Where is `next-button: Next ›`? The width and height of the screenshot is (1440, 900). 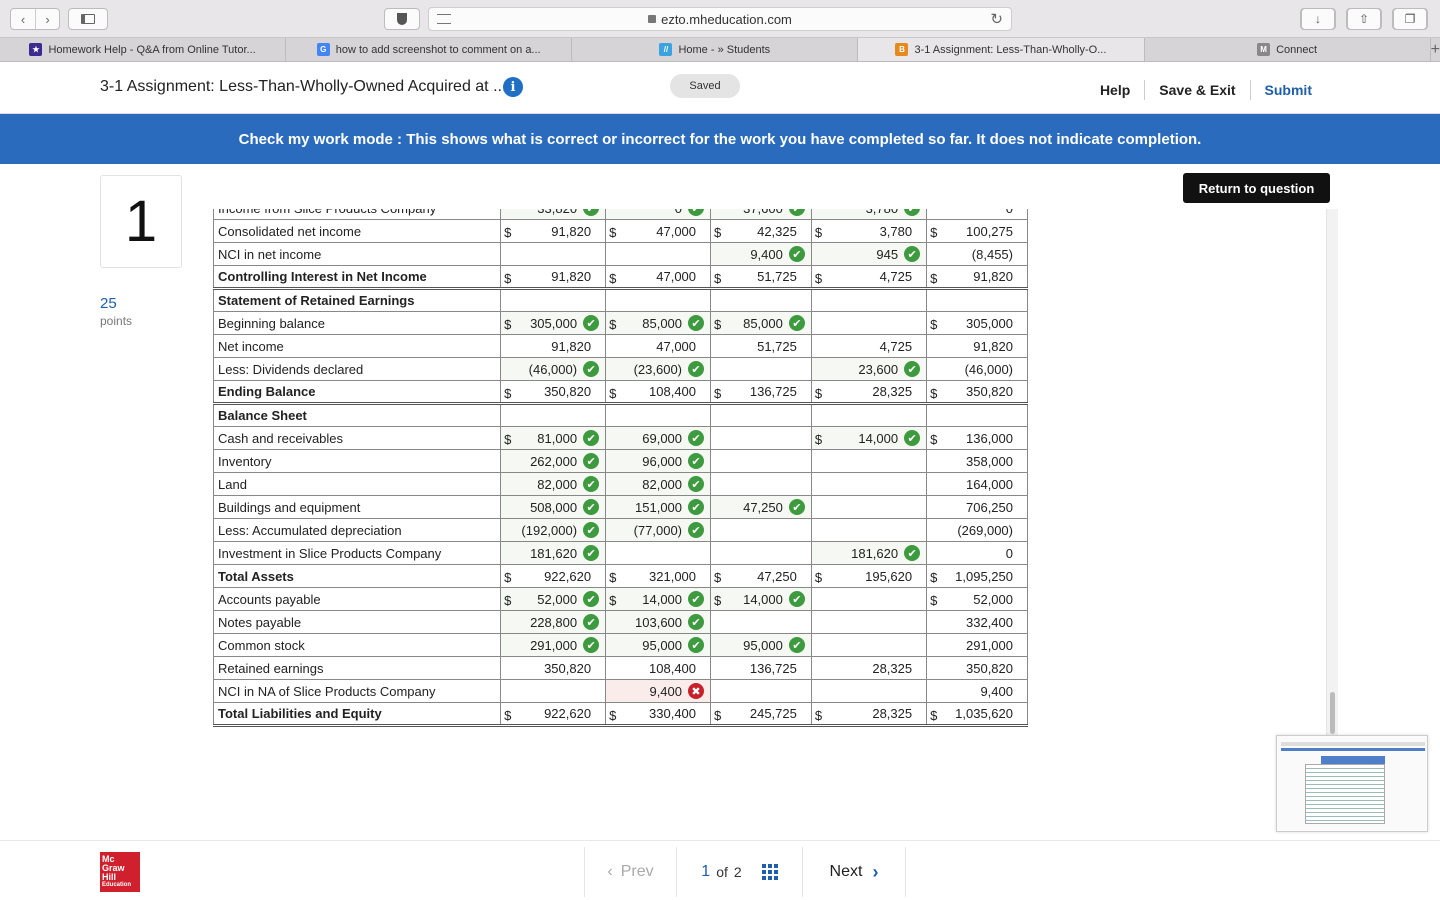 next-button: Next › is located at coordinates (854, 872).